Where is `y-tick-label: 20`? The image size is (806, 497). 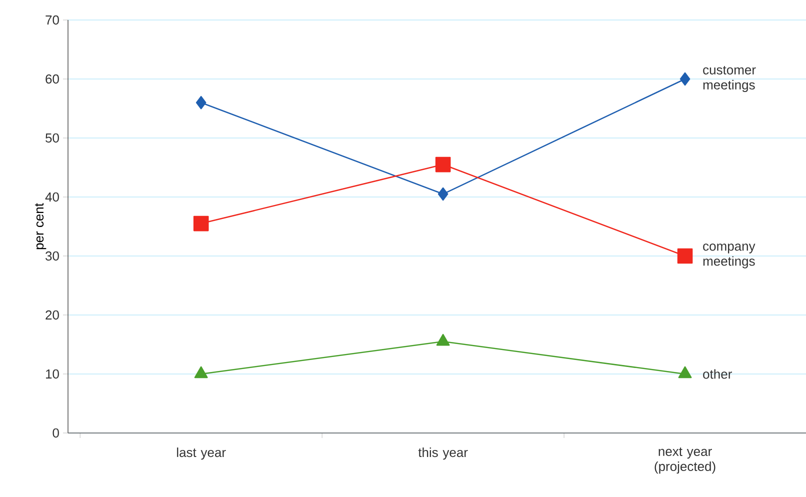
y-tick-label: 20 is located at coordinates (52, 315).